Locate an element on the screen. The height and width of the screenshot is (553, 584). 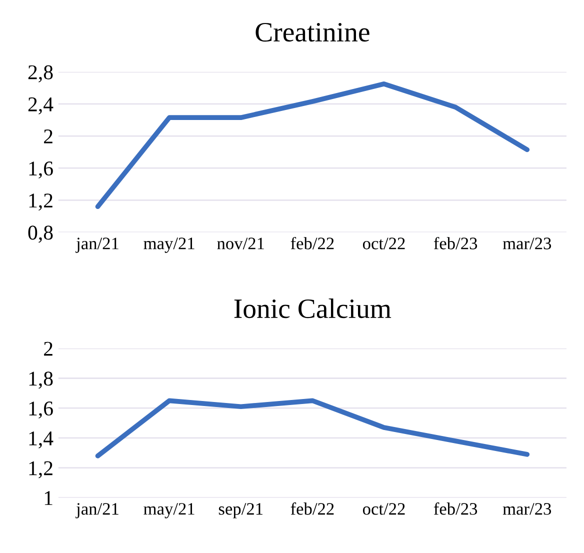
y-tick-label: 2,4 is located at coordinates (41, 105).